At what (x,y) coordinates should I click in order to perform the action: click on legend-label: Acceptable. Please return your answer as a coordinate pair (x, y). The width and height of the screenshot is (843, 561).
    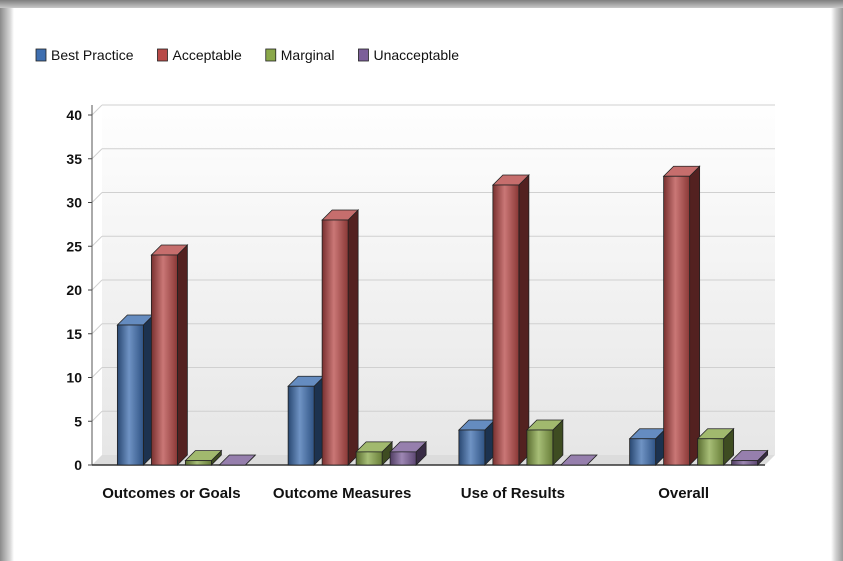
    Looking at the image, I should click on (206, 55).